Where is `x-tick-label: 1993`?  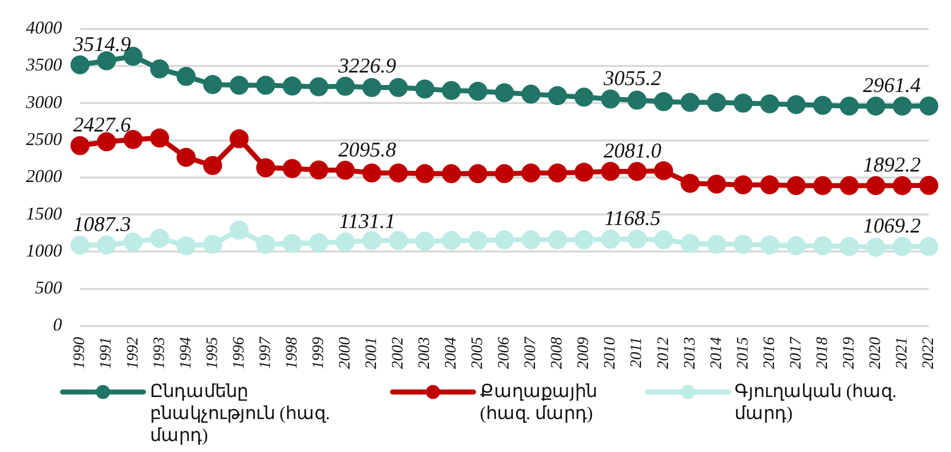 x-tick-label: 1993 is located at coordinates (159, 353).